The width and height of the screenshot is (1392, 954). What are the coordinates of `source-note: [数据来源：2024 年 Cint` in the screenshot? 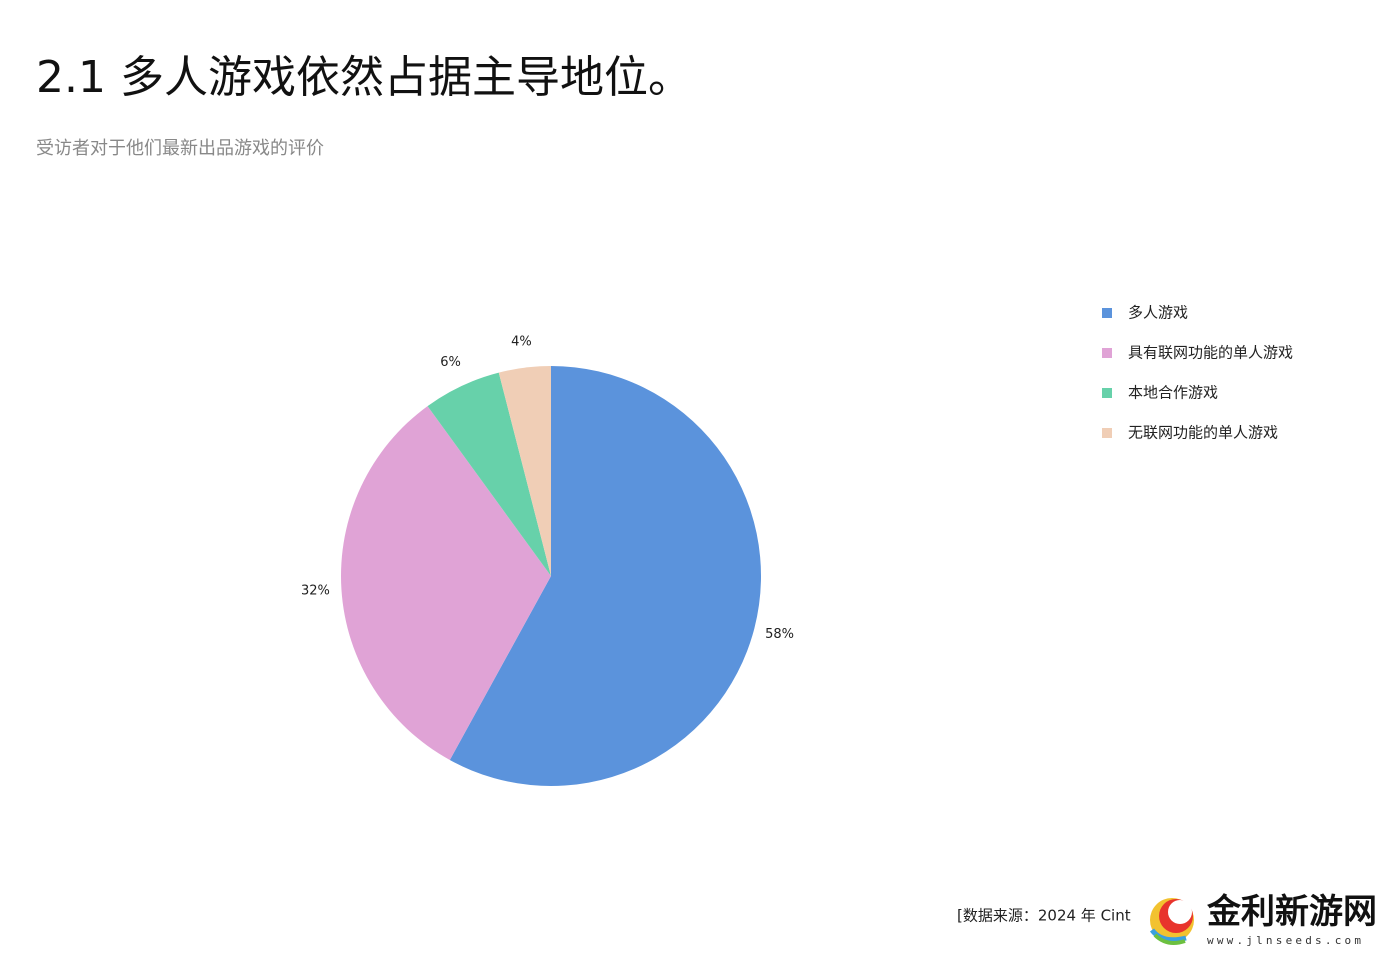 It's located at (1044, 916).